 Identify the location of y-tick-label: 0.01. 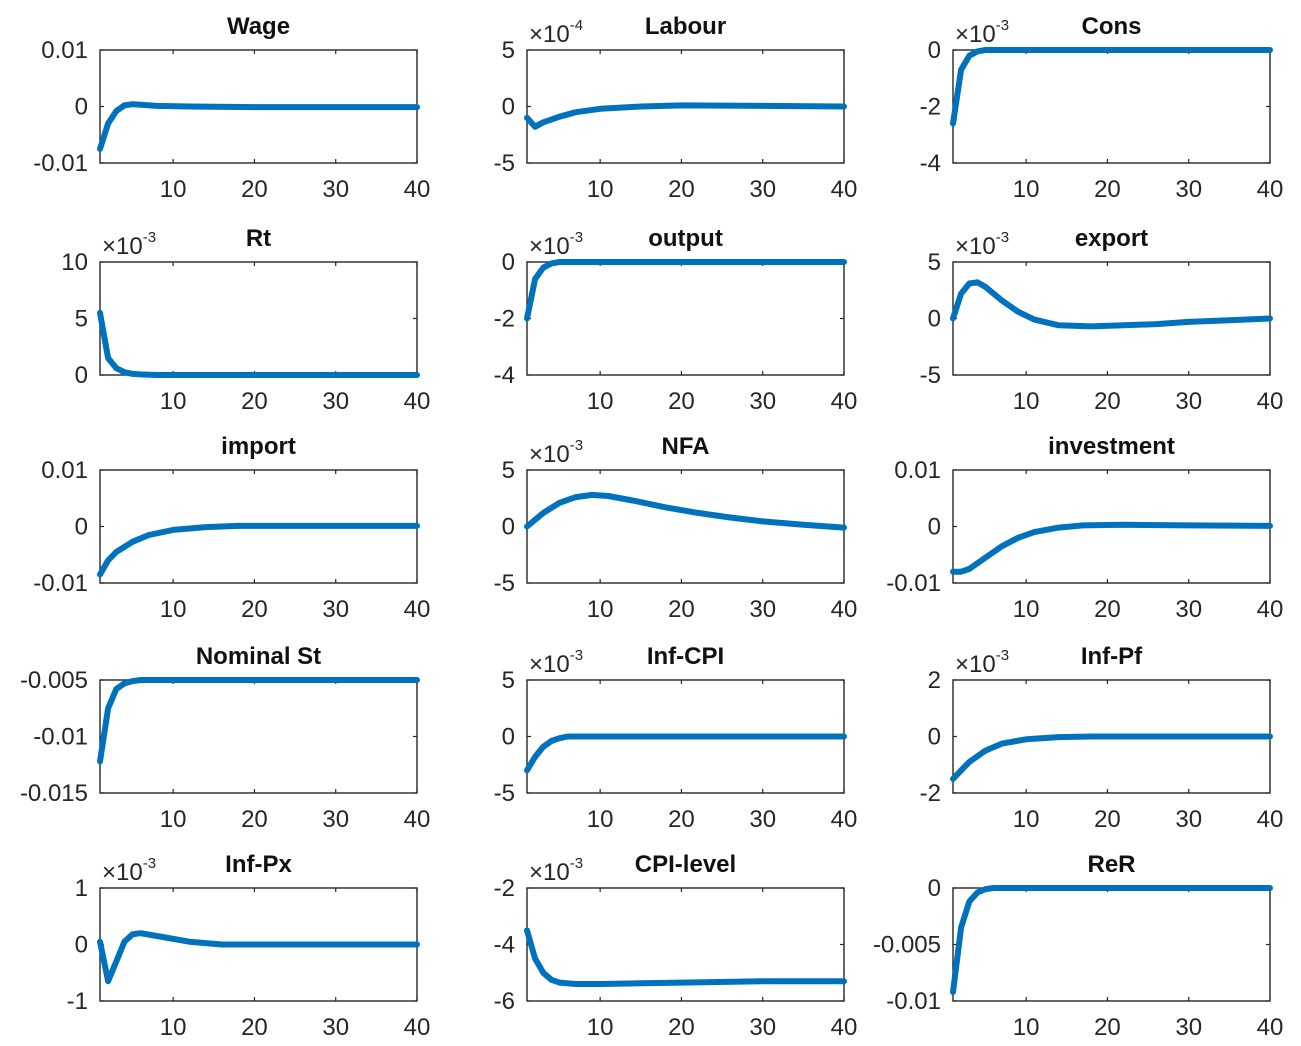
(64, 470).